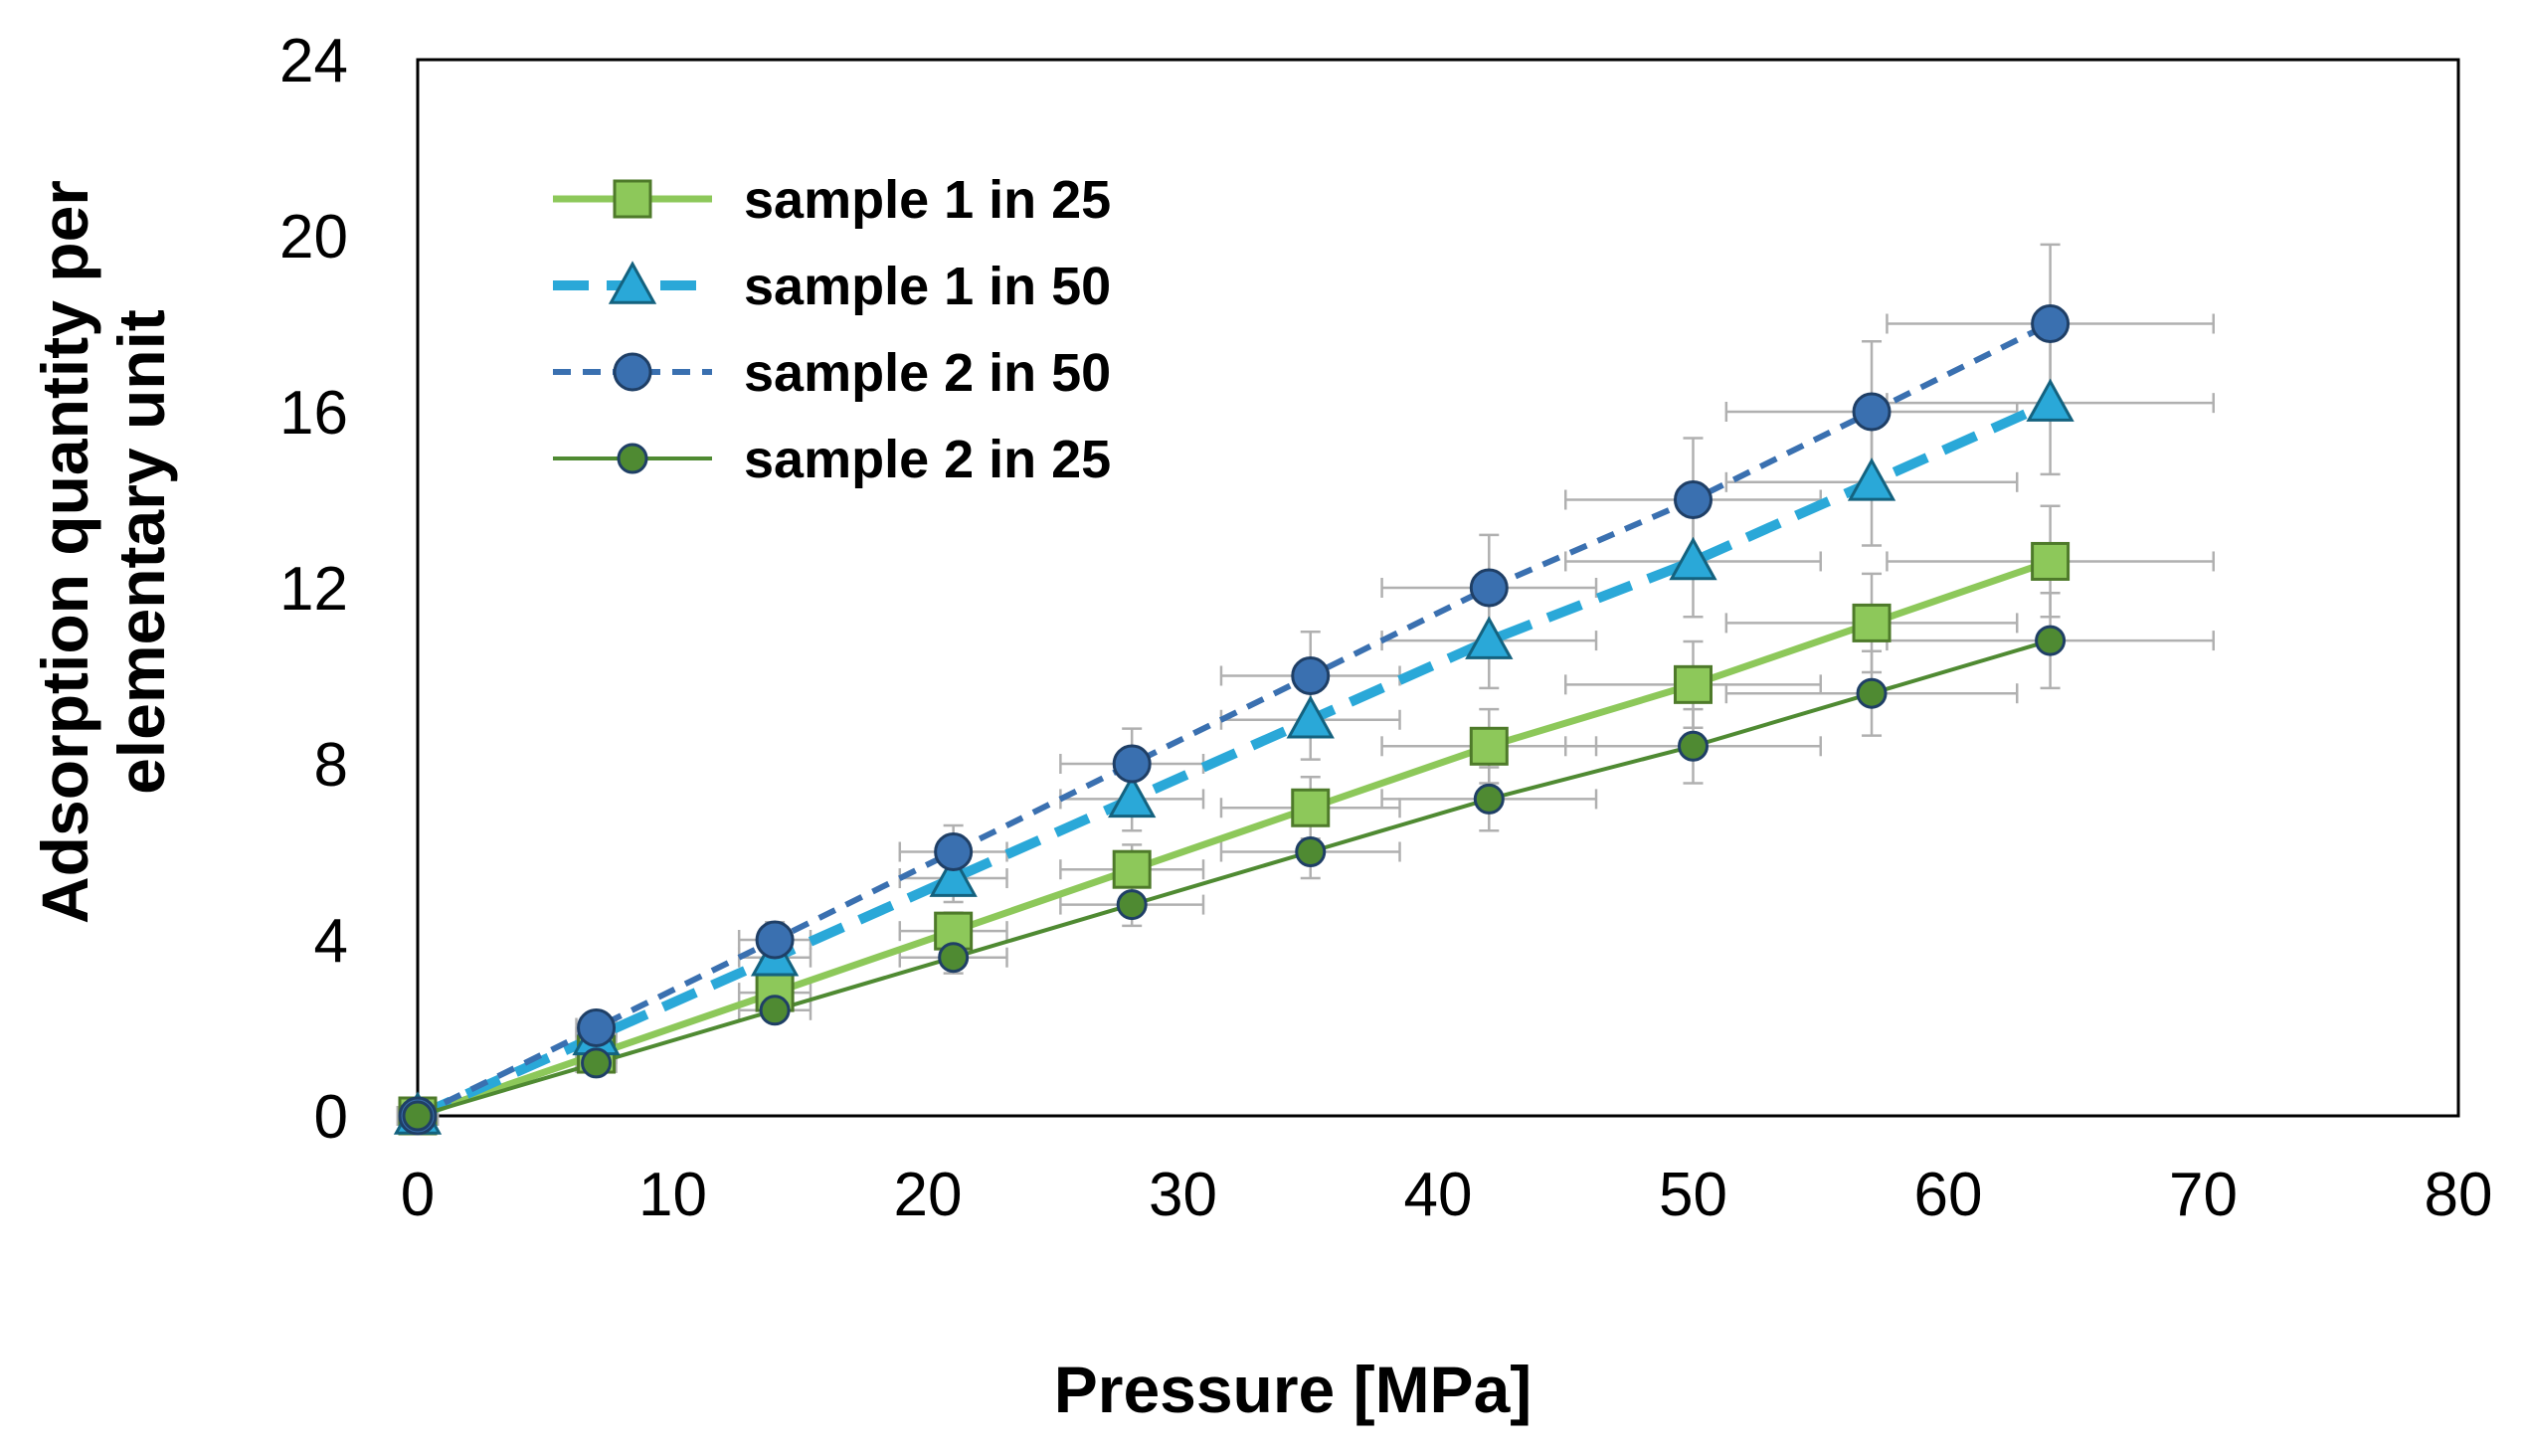 The height and width of the screenshot is (1456, 2524). I want to click on x-tick-label: 10, so click(672, 1195).